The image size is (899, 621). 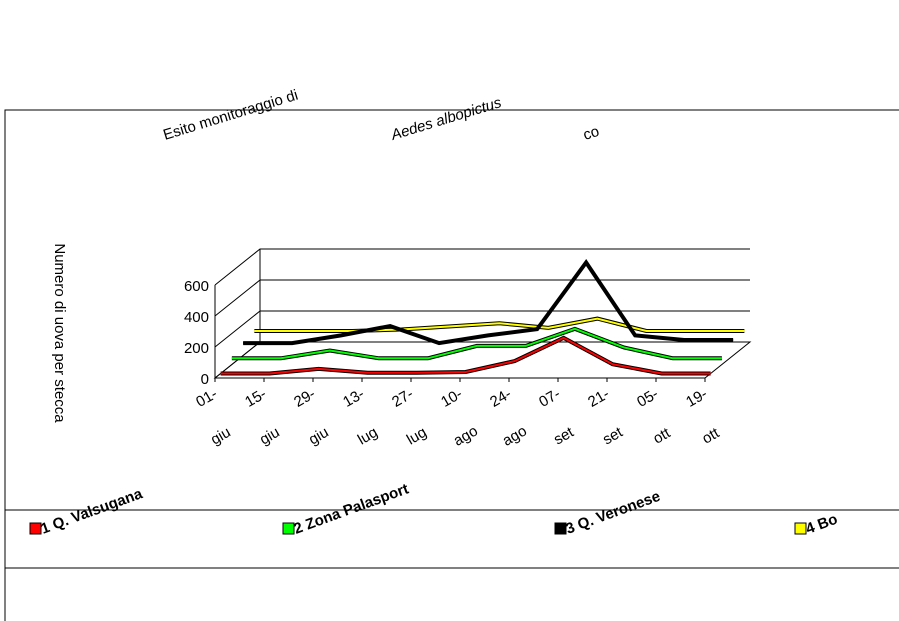 What do you see at coordinates (696, 398) in the screenshot?
I see `x-tick-label: 19-` at bounding box center [696, 398].